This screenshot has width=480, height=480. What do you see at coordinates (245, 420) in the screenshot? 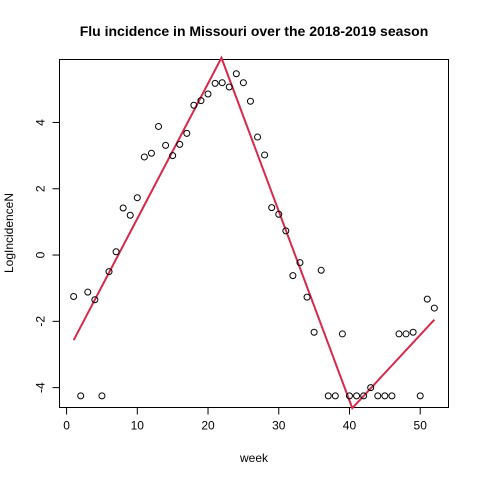
I see `x-axis: 0 10 20 30 40 50` at bounding box center [245, 420].